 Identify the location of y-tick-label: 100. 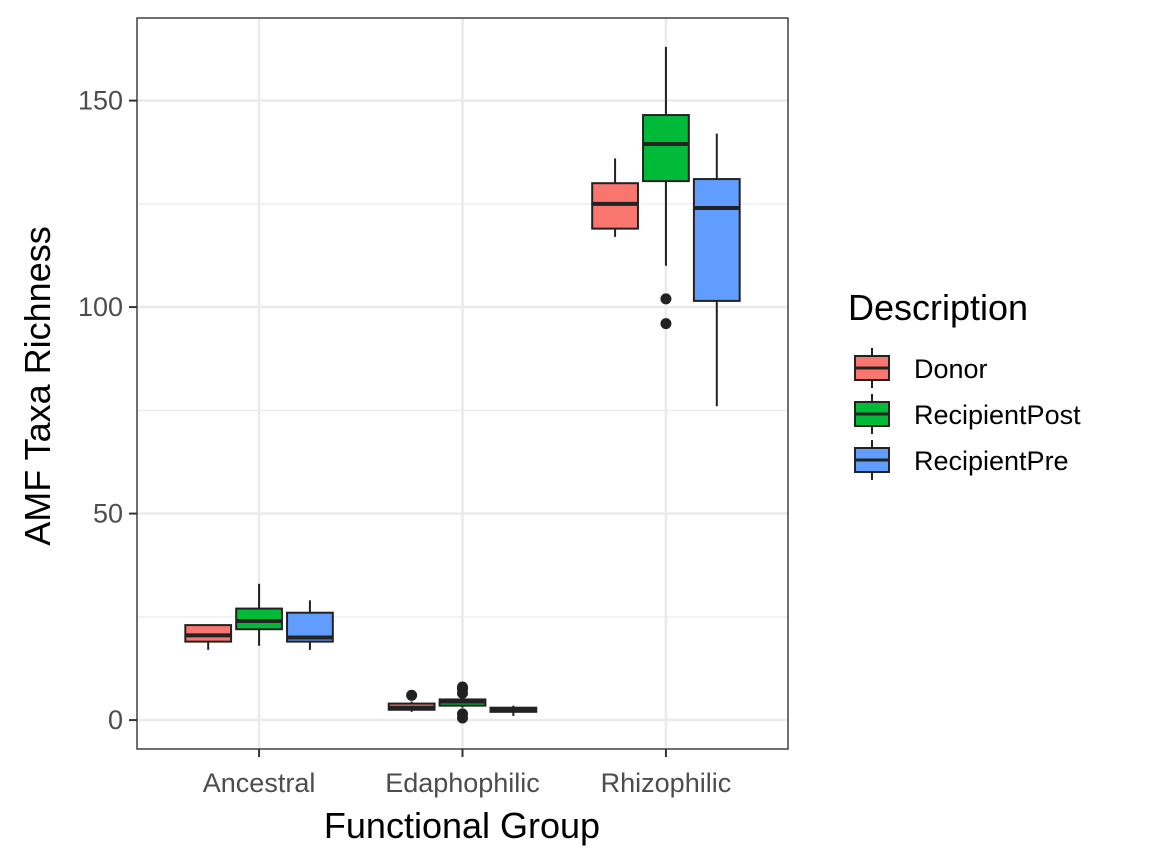
(100, 307).